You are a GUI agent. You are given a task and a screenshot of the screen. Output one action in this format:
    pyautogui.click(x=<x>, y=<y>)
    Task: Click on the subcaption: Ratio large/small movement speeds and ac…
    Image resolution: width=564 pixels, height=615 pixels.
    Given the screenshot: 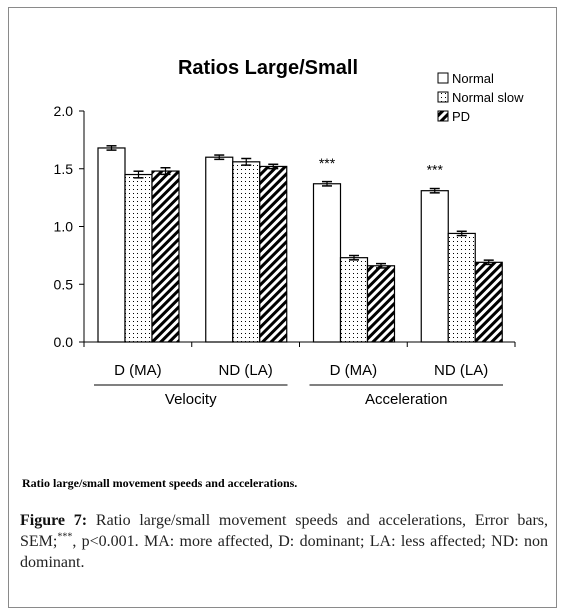 What is the action you would take?
    pyautogui.click(x=160, y=483)
    